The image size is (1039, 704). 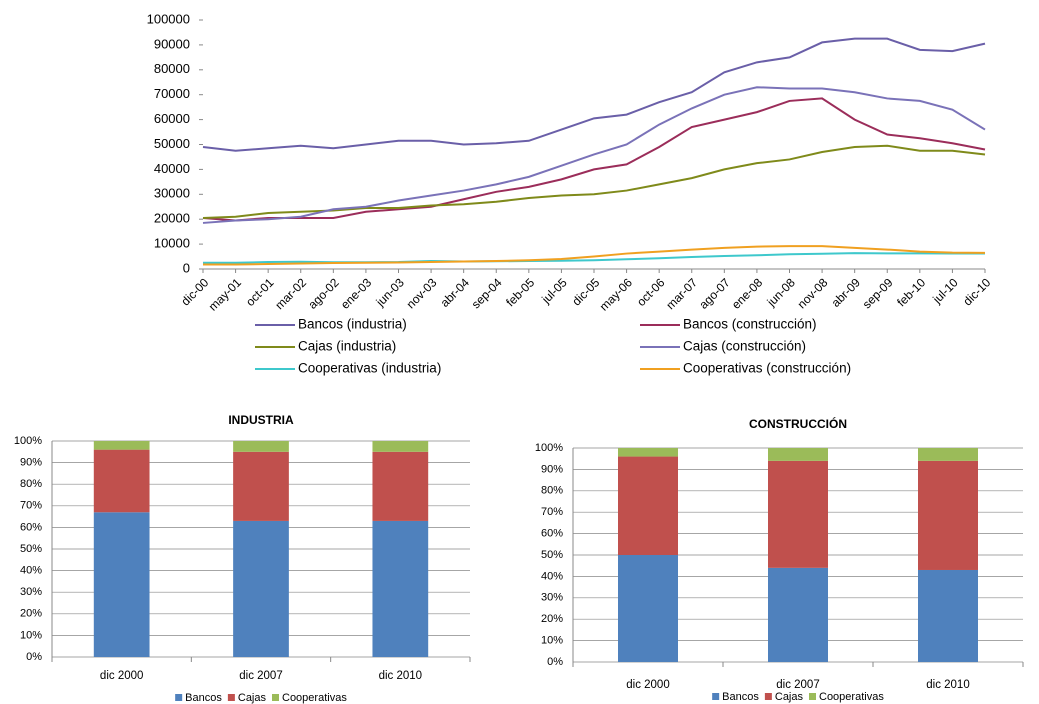 I want to click on x-tick-label: jun-08, so click(x=781, y=292).